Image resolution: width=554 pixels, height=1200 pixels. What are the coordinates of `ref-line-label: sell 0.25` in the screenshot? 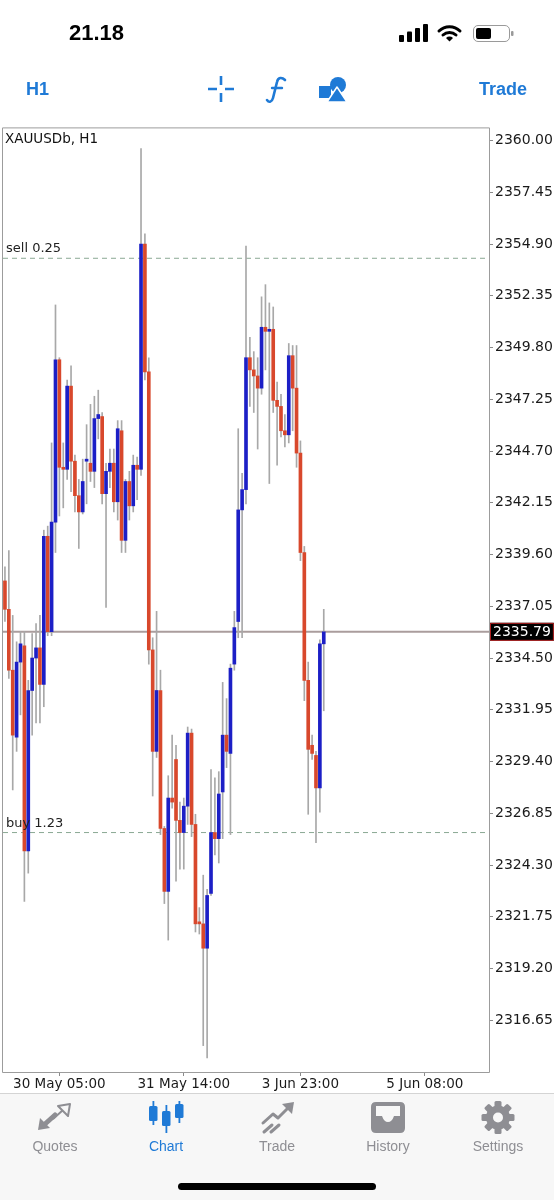 It's located at (34, 248).